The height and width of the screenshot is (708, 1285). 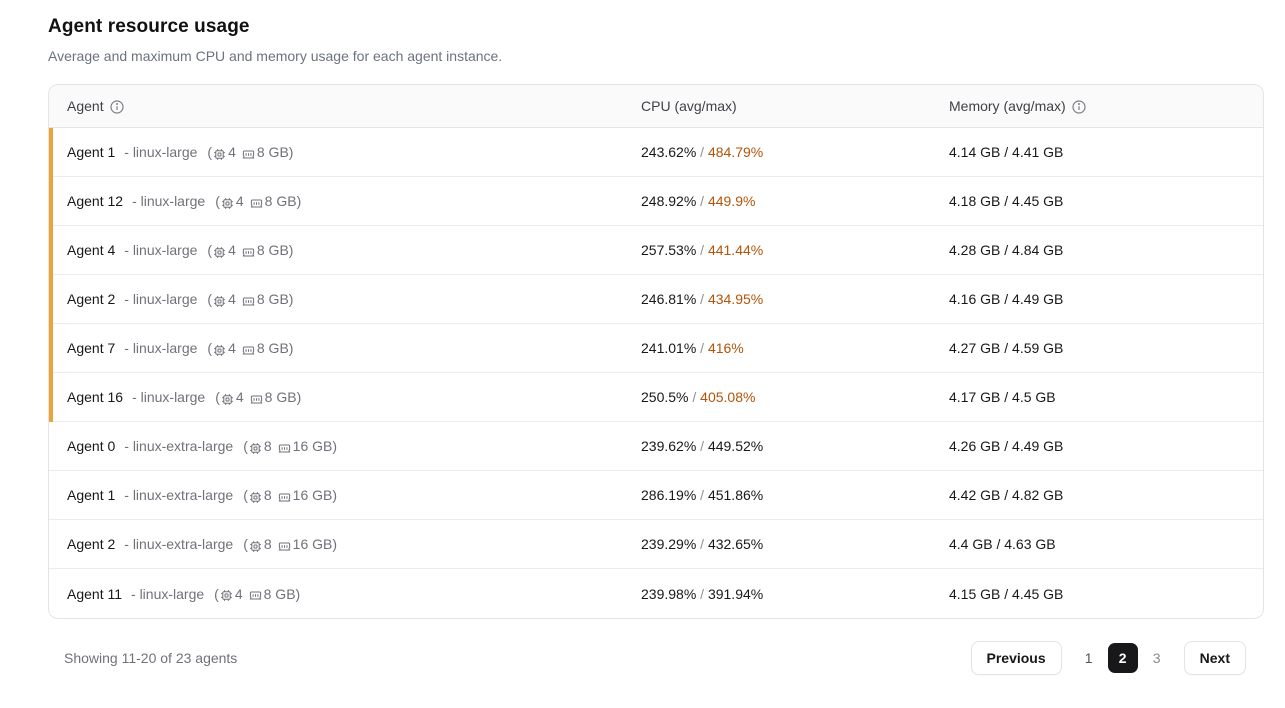 What do you see at coordinates (1002, 397) in the screenshot?
I see `memory-value: 4.17 GB / 4.5 GB` at bounding box center [1002, 397].